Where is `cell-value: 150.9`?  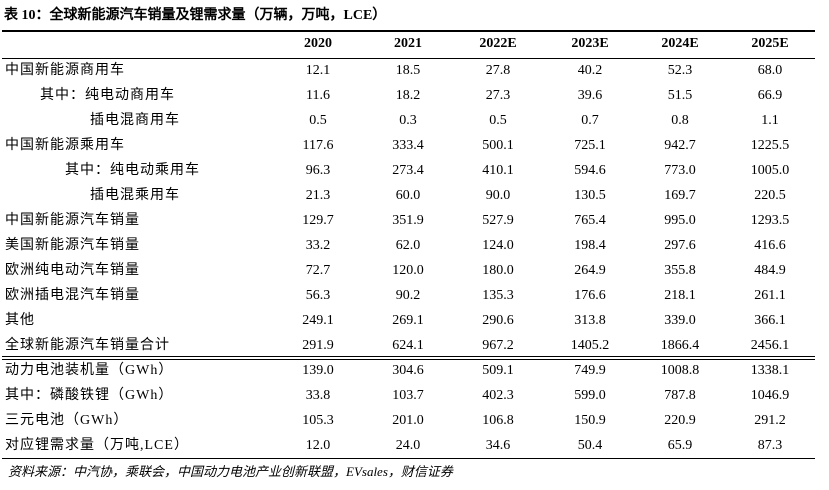 cell-value: 150.9 is located at coordinates (590, 420).